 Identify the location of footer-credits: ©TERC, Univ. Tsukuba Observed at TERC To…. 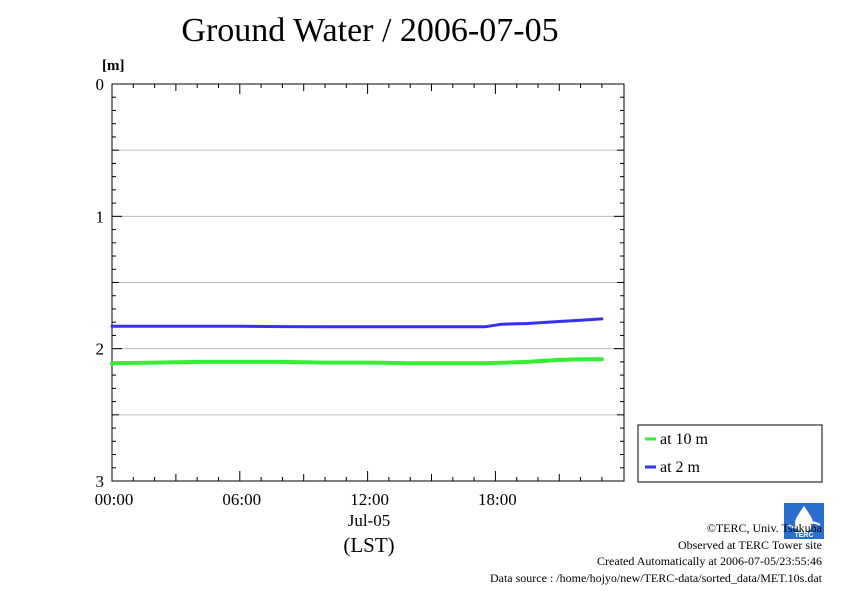
(656, 553).